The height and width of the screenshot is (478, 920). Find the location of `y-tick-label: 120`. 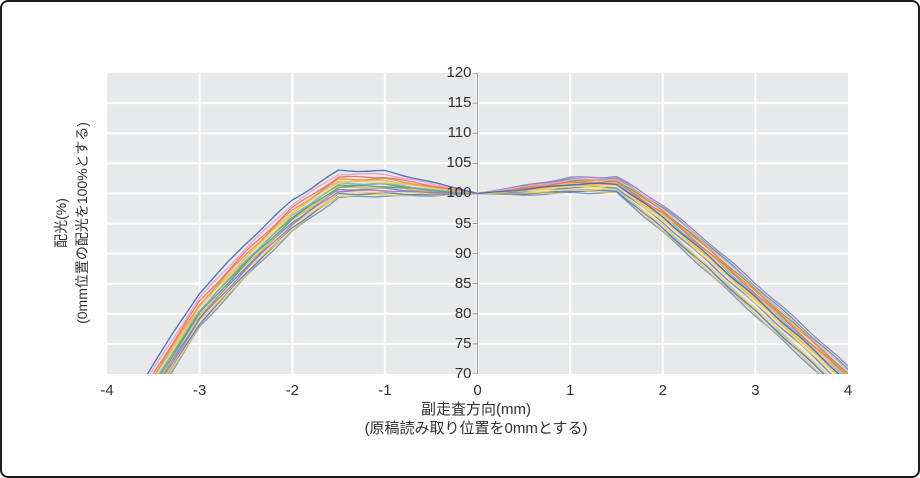

y-tick-label: 120 is located at coordinates (459, 72).